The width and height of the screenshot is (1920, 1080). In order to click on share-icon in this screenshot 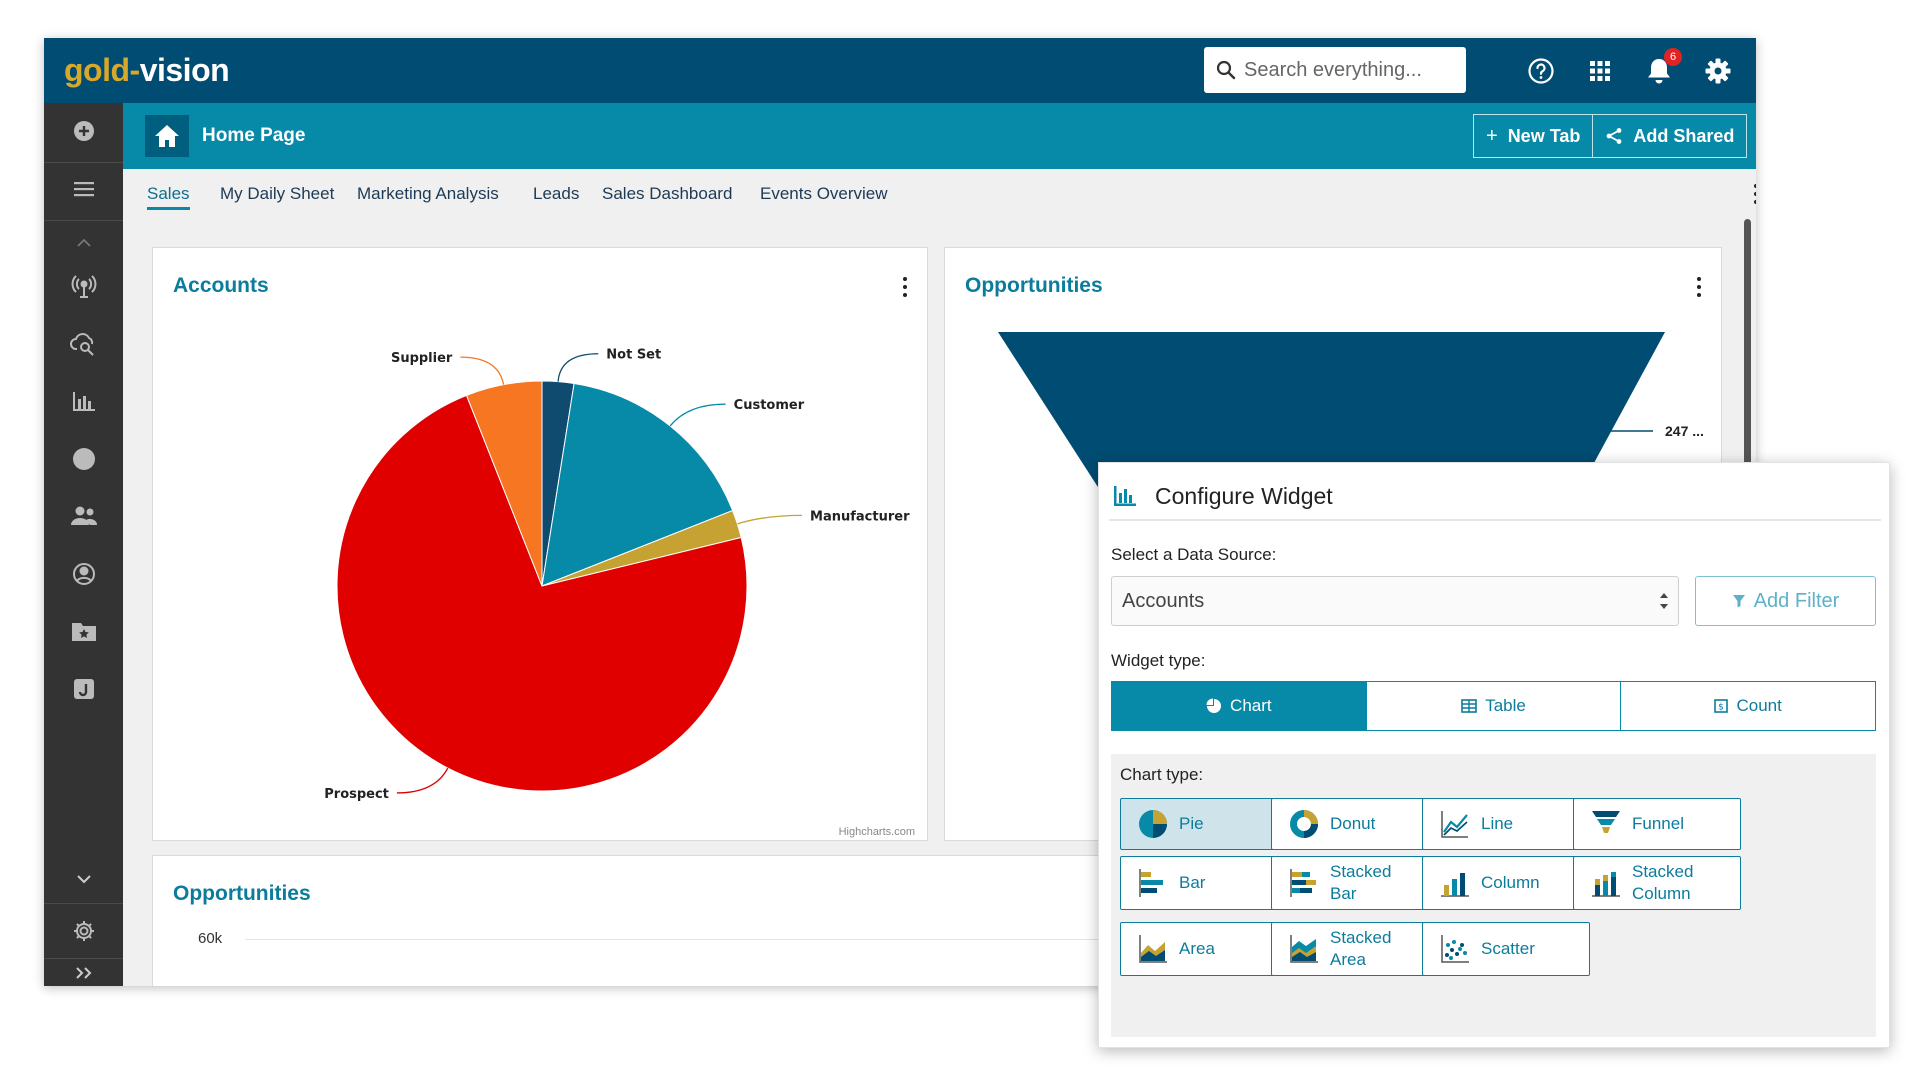, I will do `click(1614, 136)`.